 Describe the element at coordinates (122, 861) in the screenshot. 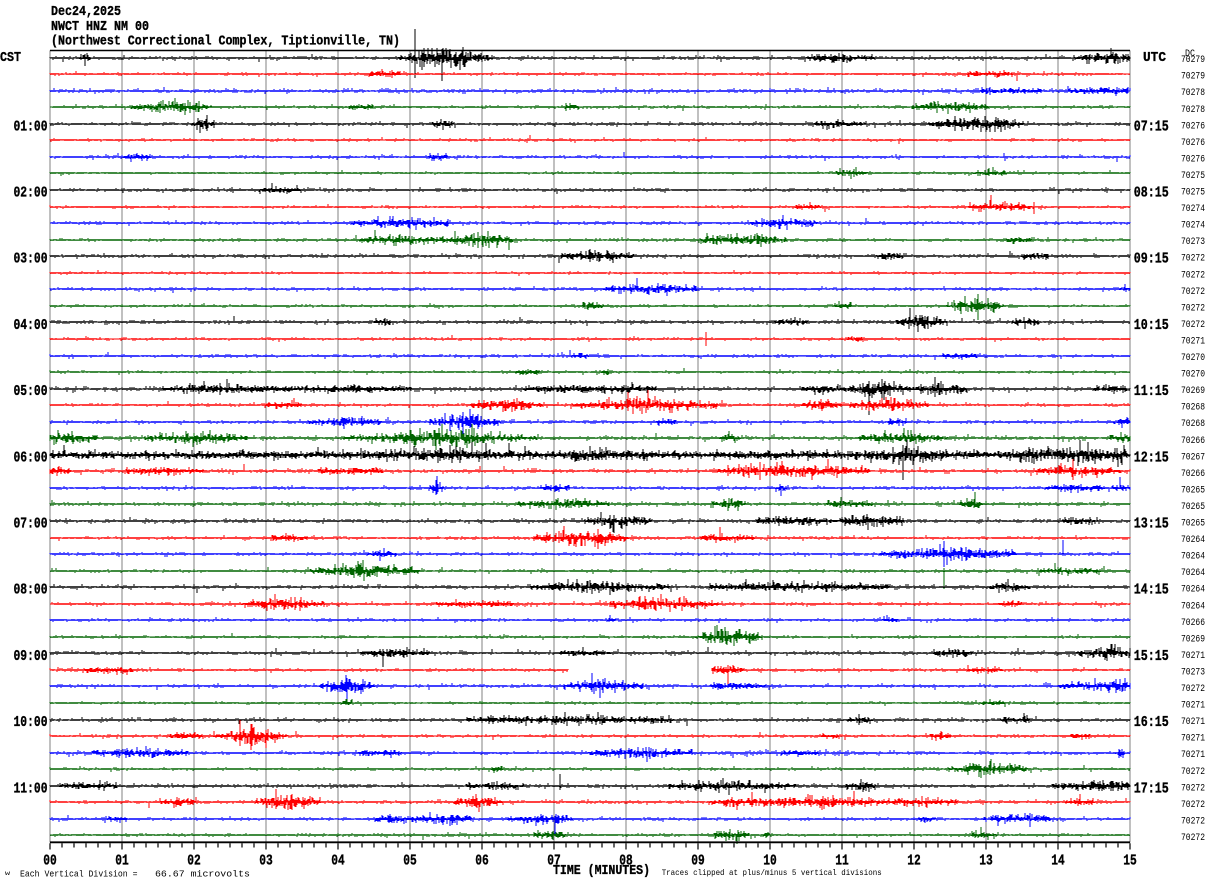

I see `svg-text: 01` at that location.